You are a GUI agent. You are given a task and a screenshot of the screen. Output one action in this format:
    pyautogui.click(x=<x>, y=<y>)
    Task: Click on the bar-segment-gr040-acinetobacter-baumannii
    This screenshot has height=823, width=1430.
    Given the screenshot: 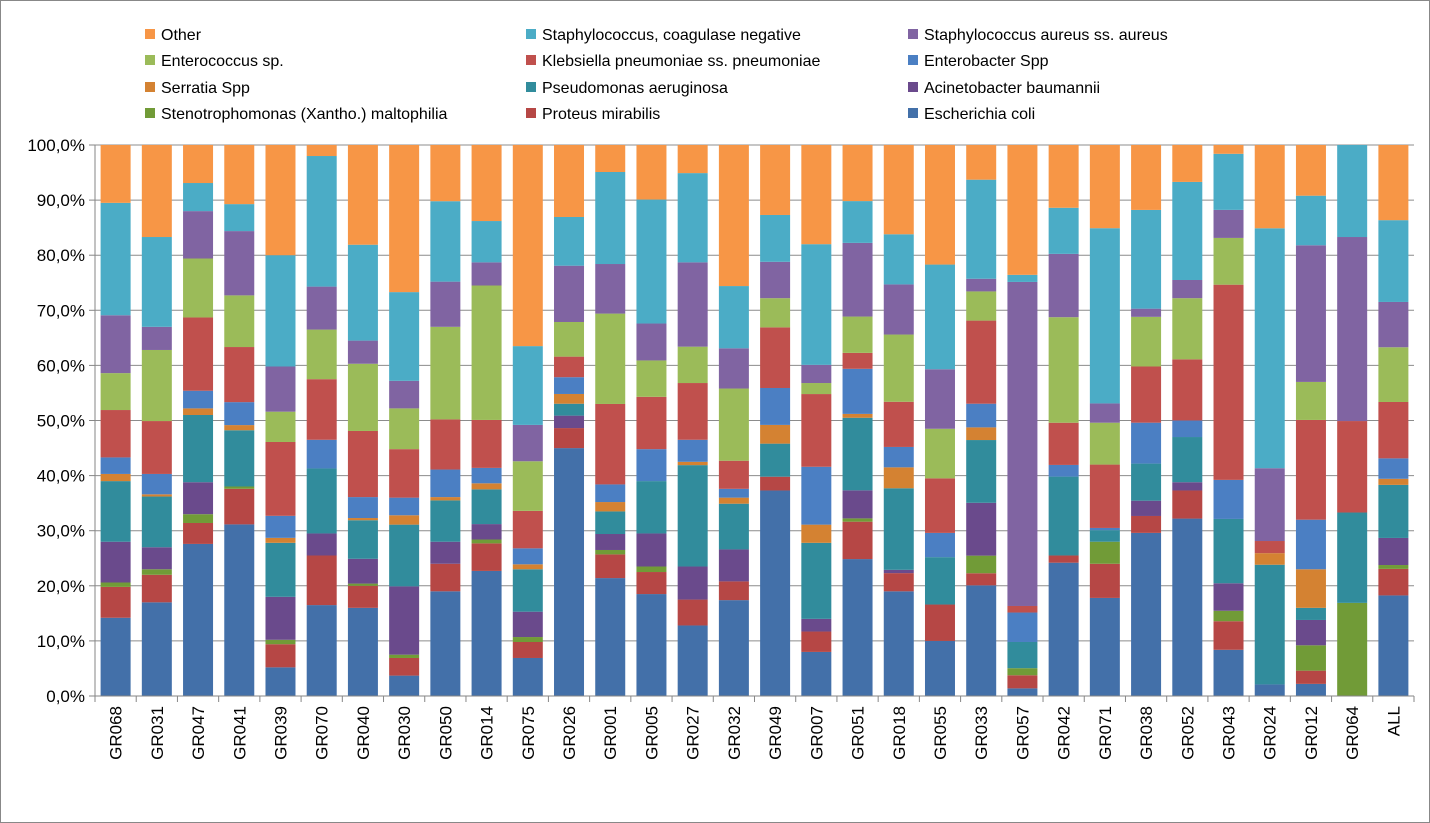 What is the action you would take?
    pyautogui.click(x=362, y=571)
    